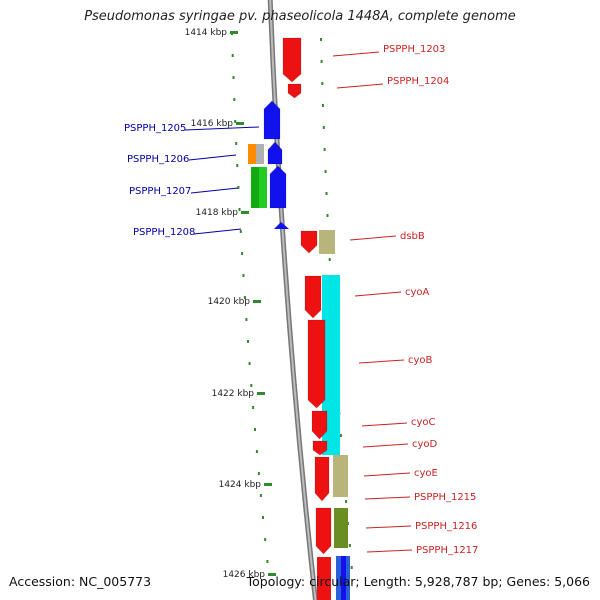  I want to click on gene-label: PSPPH_1208, so click(164, 232).